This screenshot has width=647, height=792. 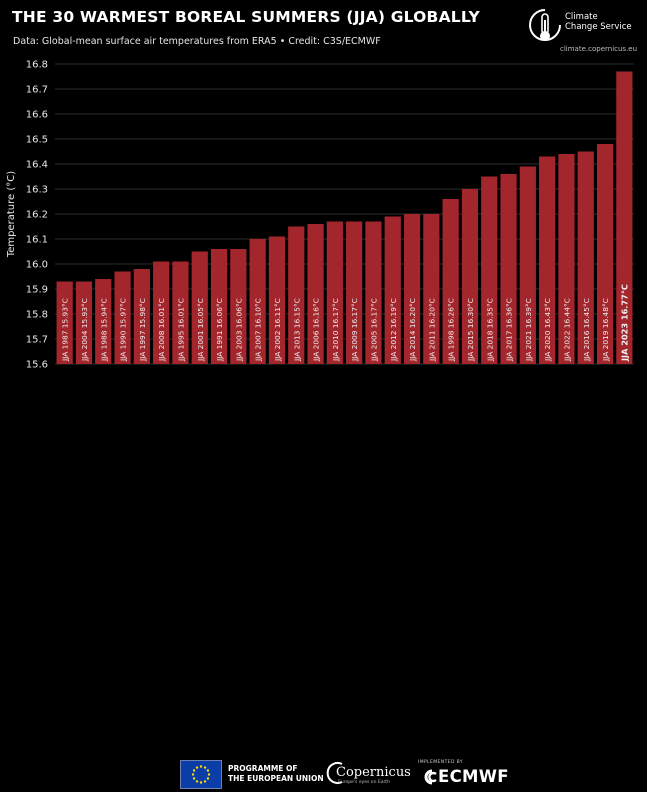 What do you see at coordinates (37, 265) in the screenshot?
I see `y-tick-label: 16.0` at bounding box center [37, 265].